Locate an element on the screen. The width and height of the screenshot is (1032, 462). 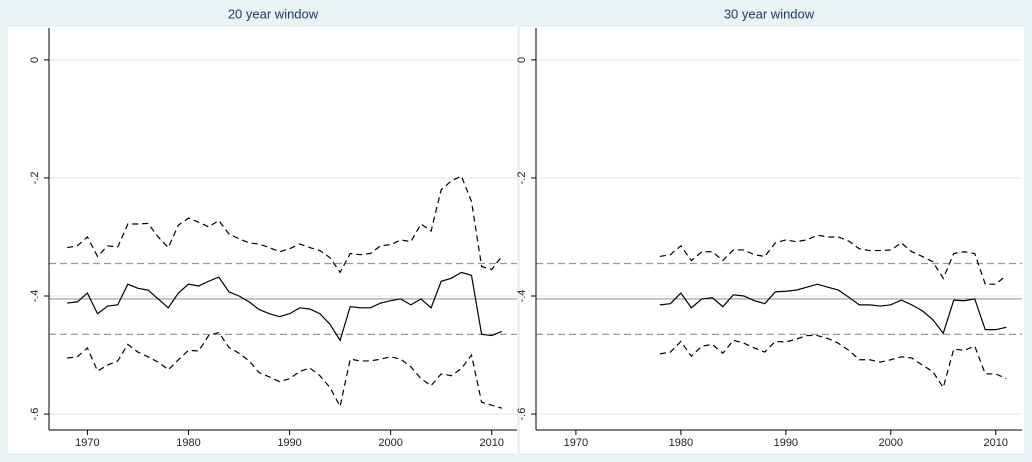
panel-title: 30 year window is located at coordinates (769, 13).